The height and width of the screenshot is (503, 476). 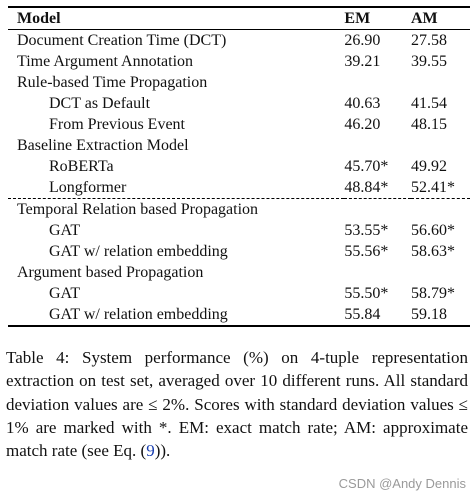 I want to click on row-am-value: 58.79*, so click(x=432, y=293).